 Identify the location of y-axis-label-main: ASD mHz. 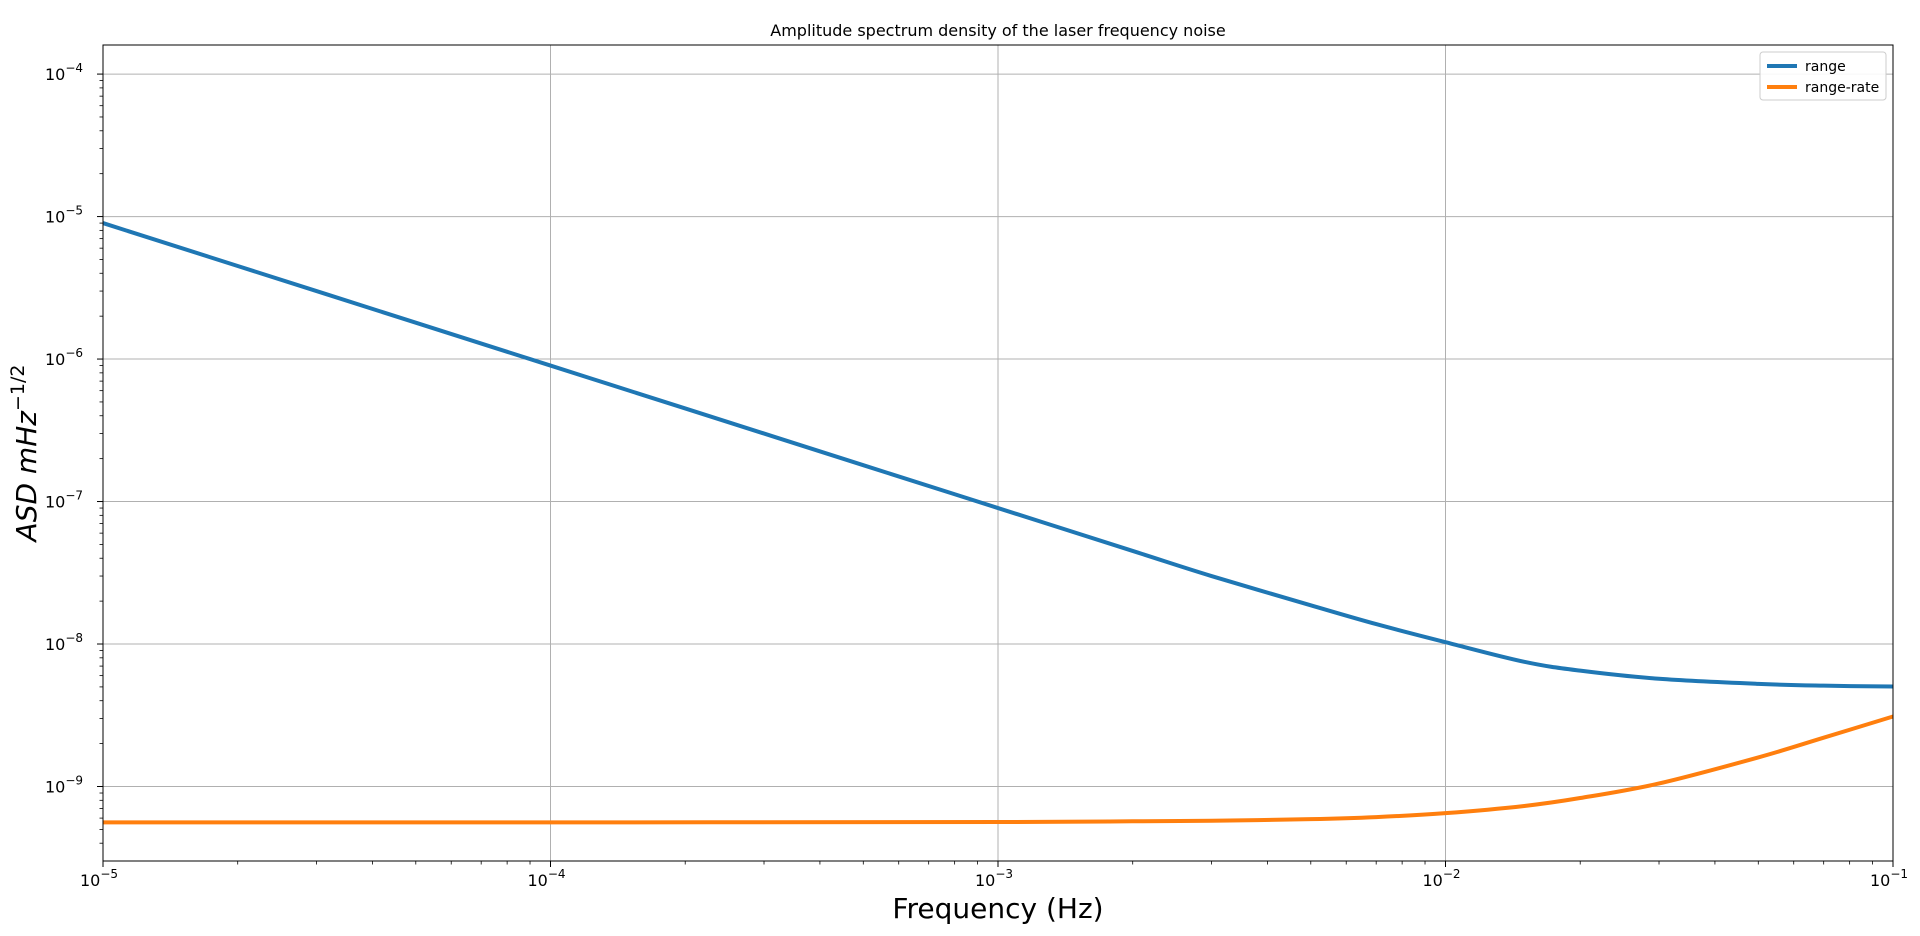
(26, 477).